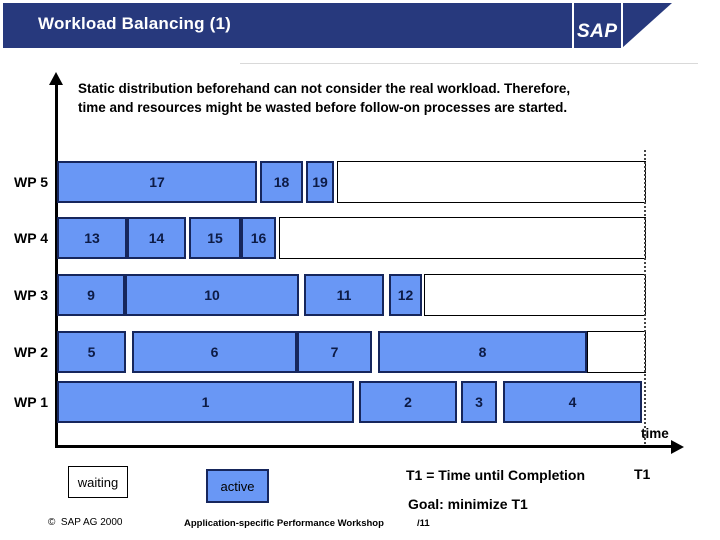 The image size is (720, 540). What do you see at coordinates (364, 446) in the screenshot?
I see `x-axis` at bounding box center [364, 446].